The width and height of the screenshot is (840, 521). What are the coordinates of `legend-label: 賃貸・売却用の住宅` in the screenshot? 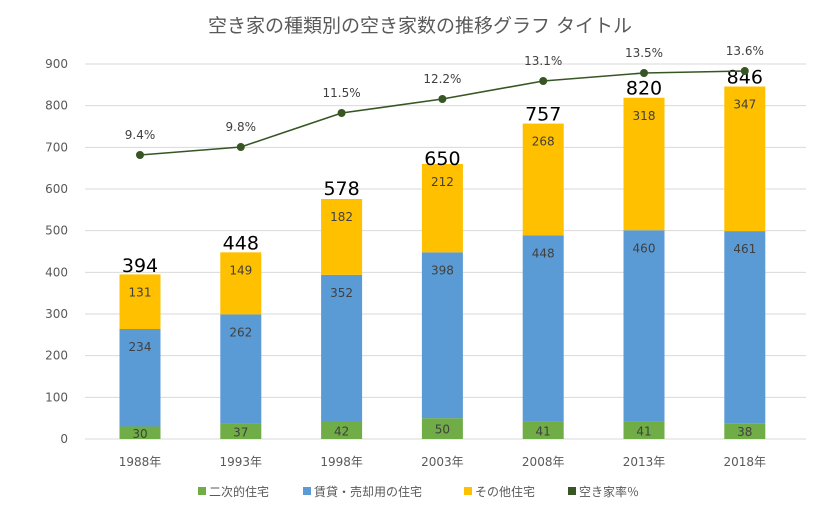 It's located at (368, 491).